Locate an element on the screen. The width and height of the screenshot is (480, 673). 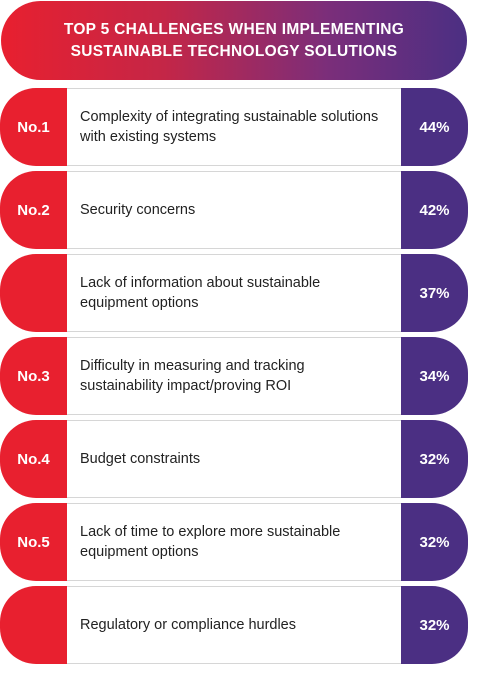
row-percentage: 37% is located at coordinates (434, 293).